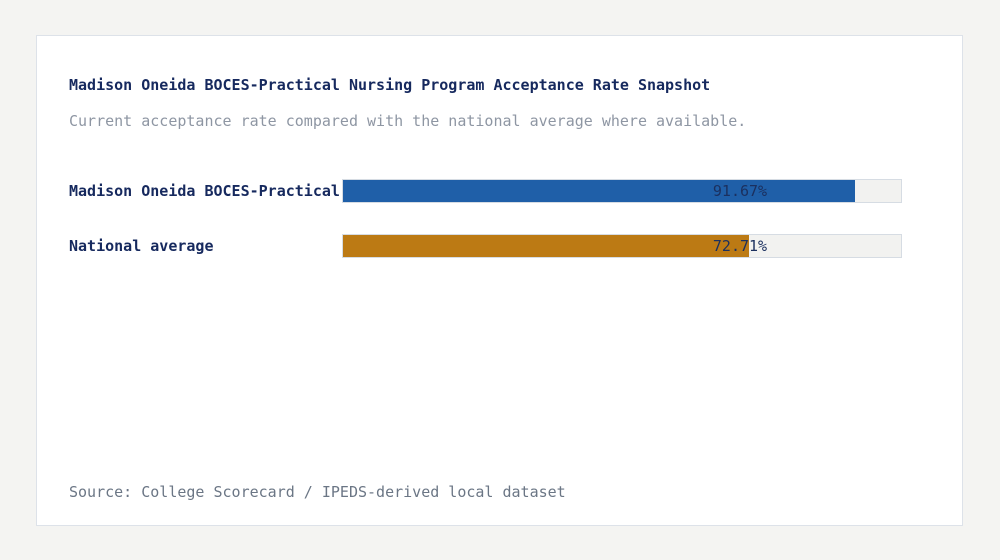  Describe the element at coordinates (546, 246) in the screenshot. I see `bar-fill-national-average` at that location.